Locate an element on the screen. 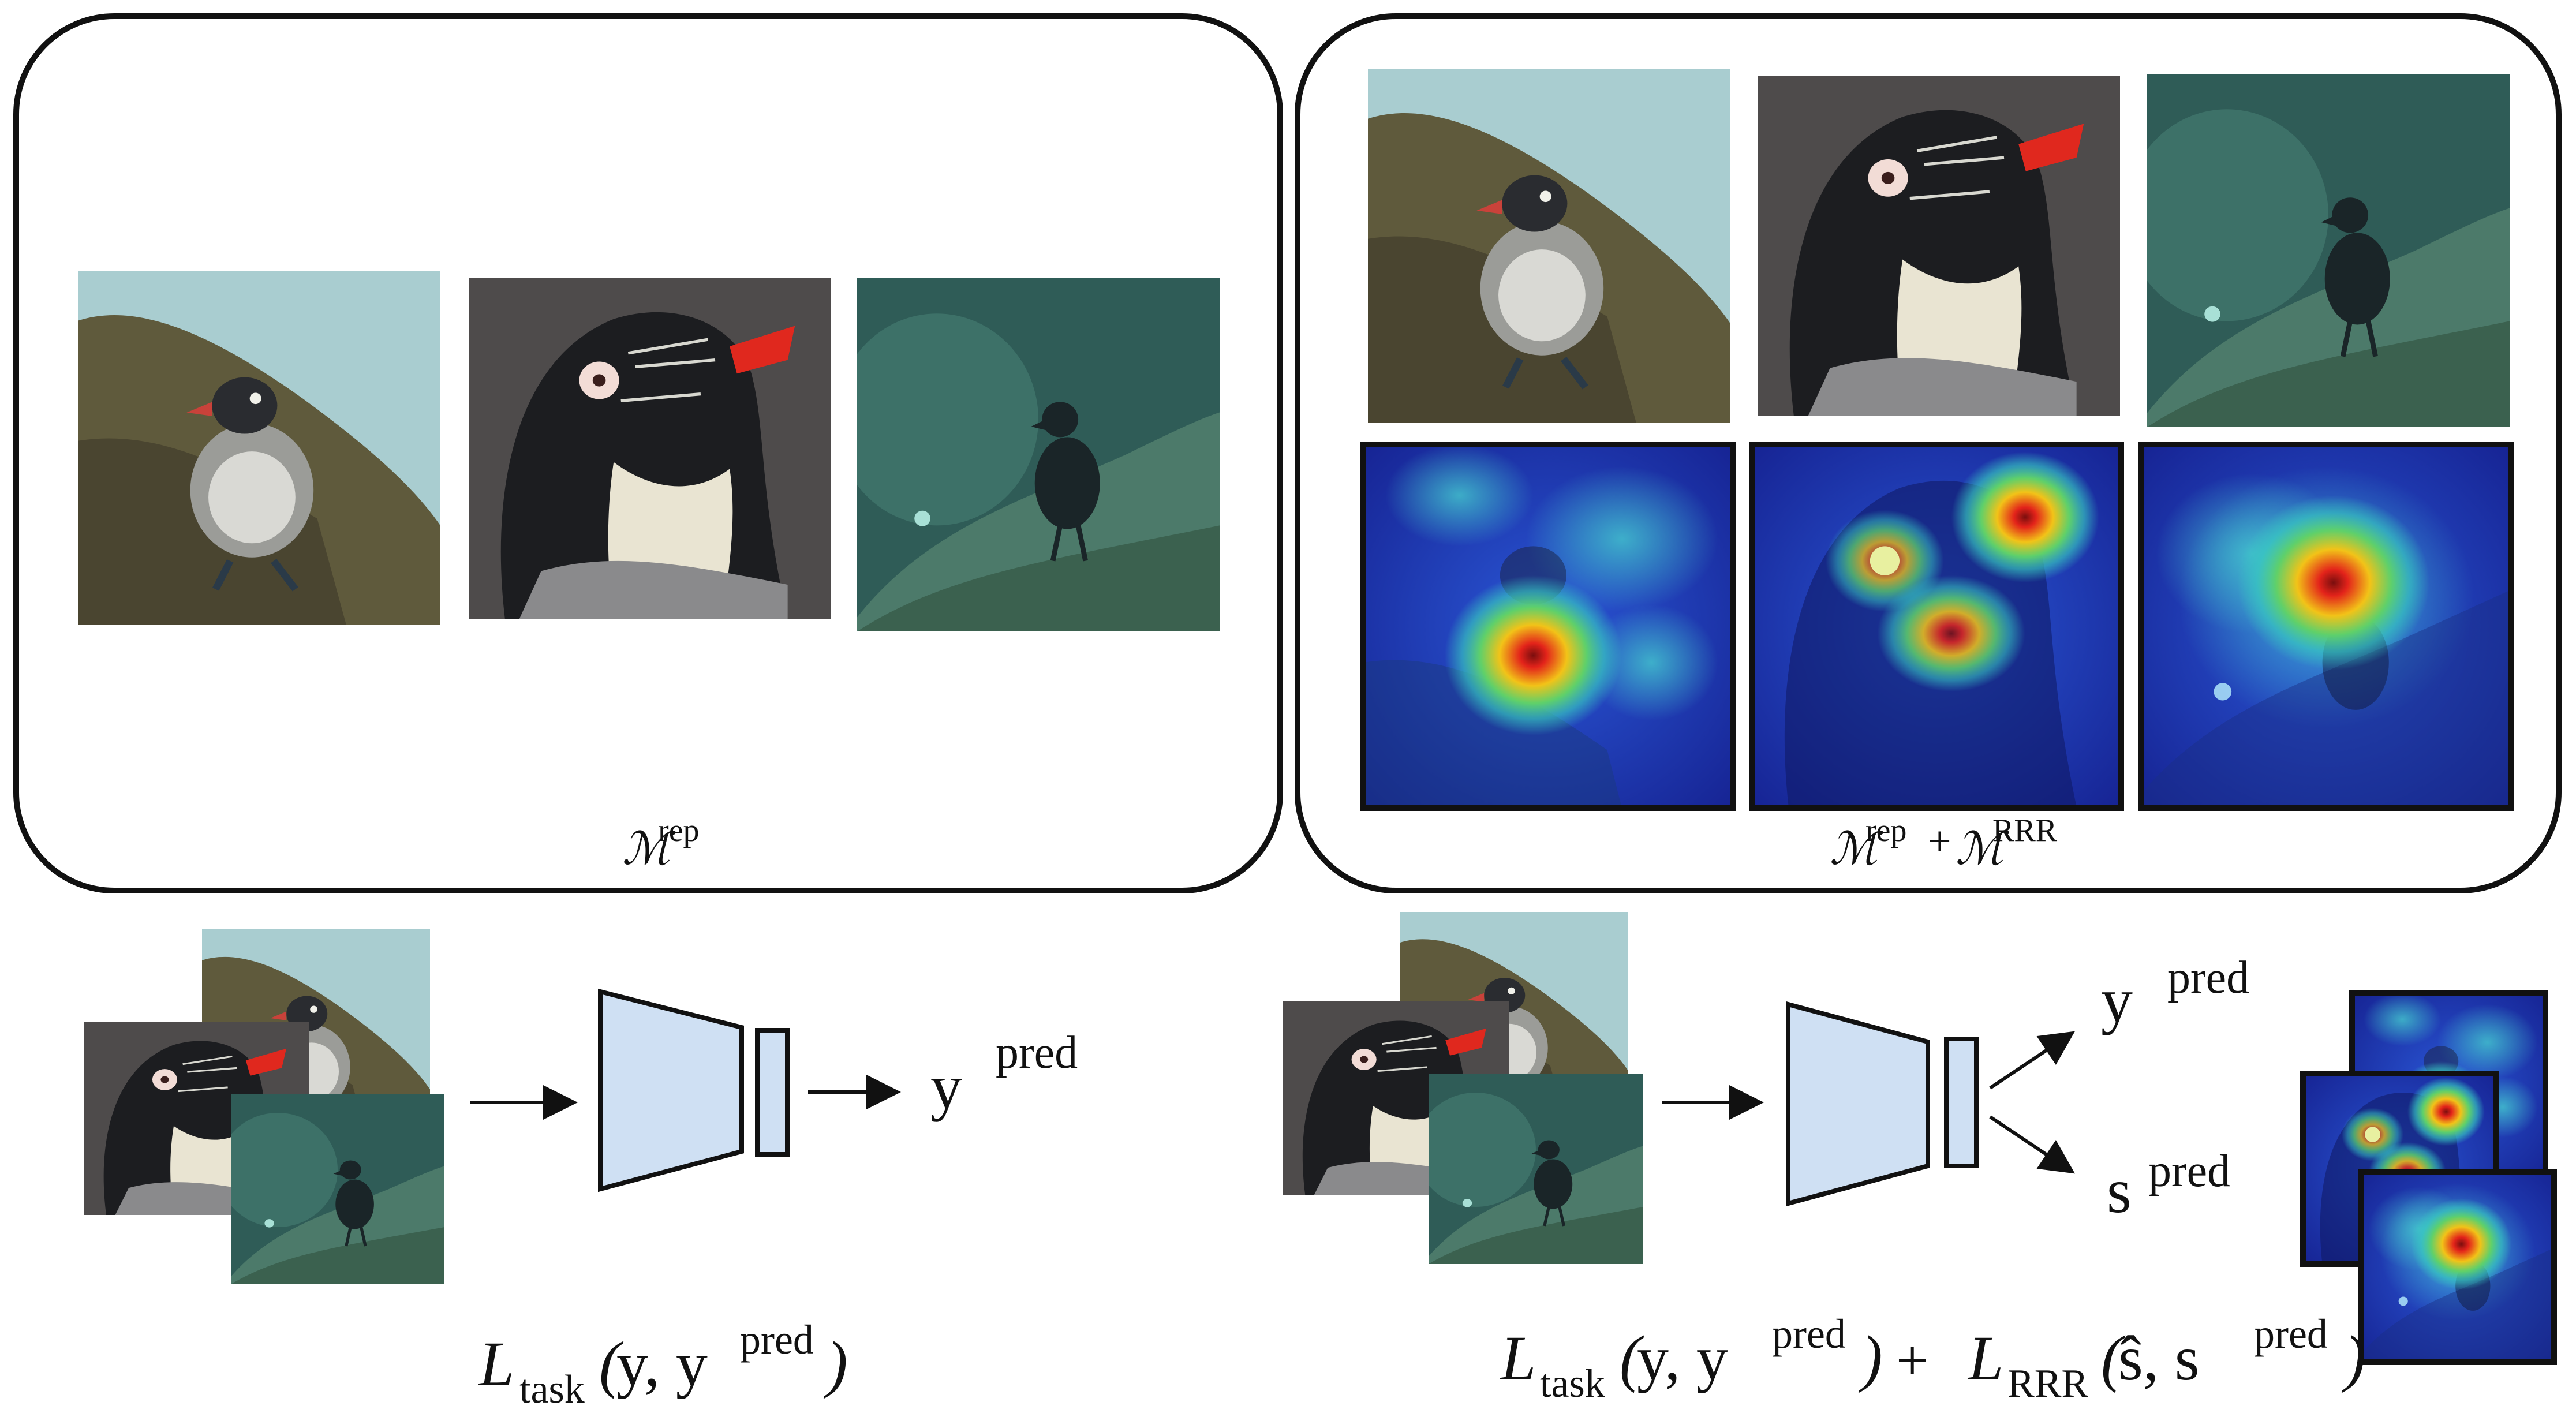 The image size is (2576, 1417). output-s-pred: s pred is located at coordinates (2168, 1186).